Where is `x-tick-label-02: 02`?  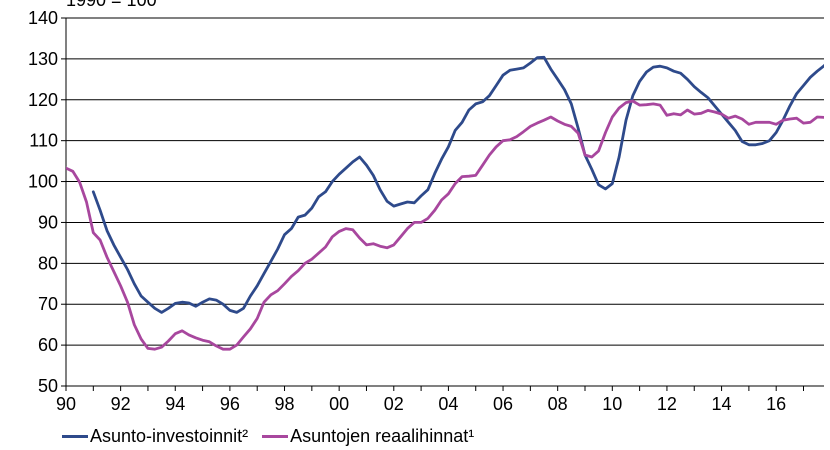 x-tick-label-02: 02 is located at coordinates (394, 404).